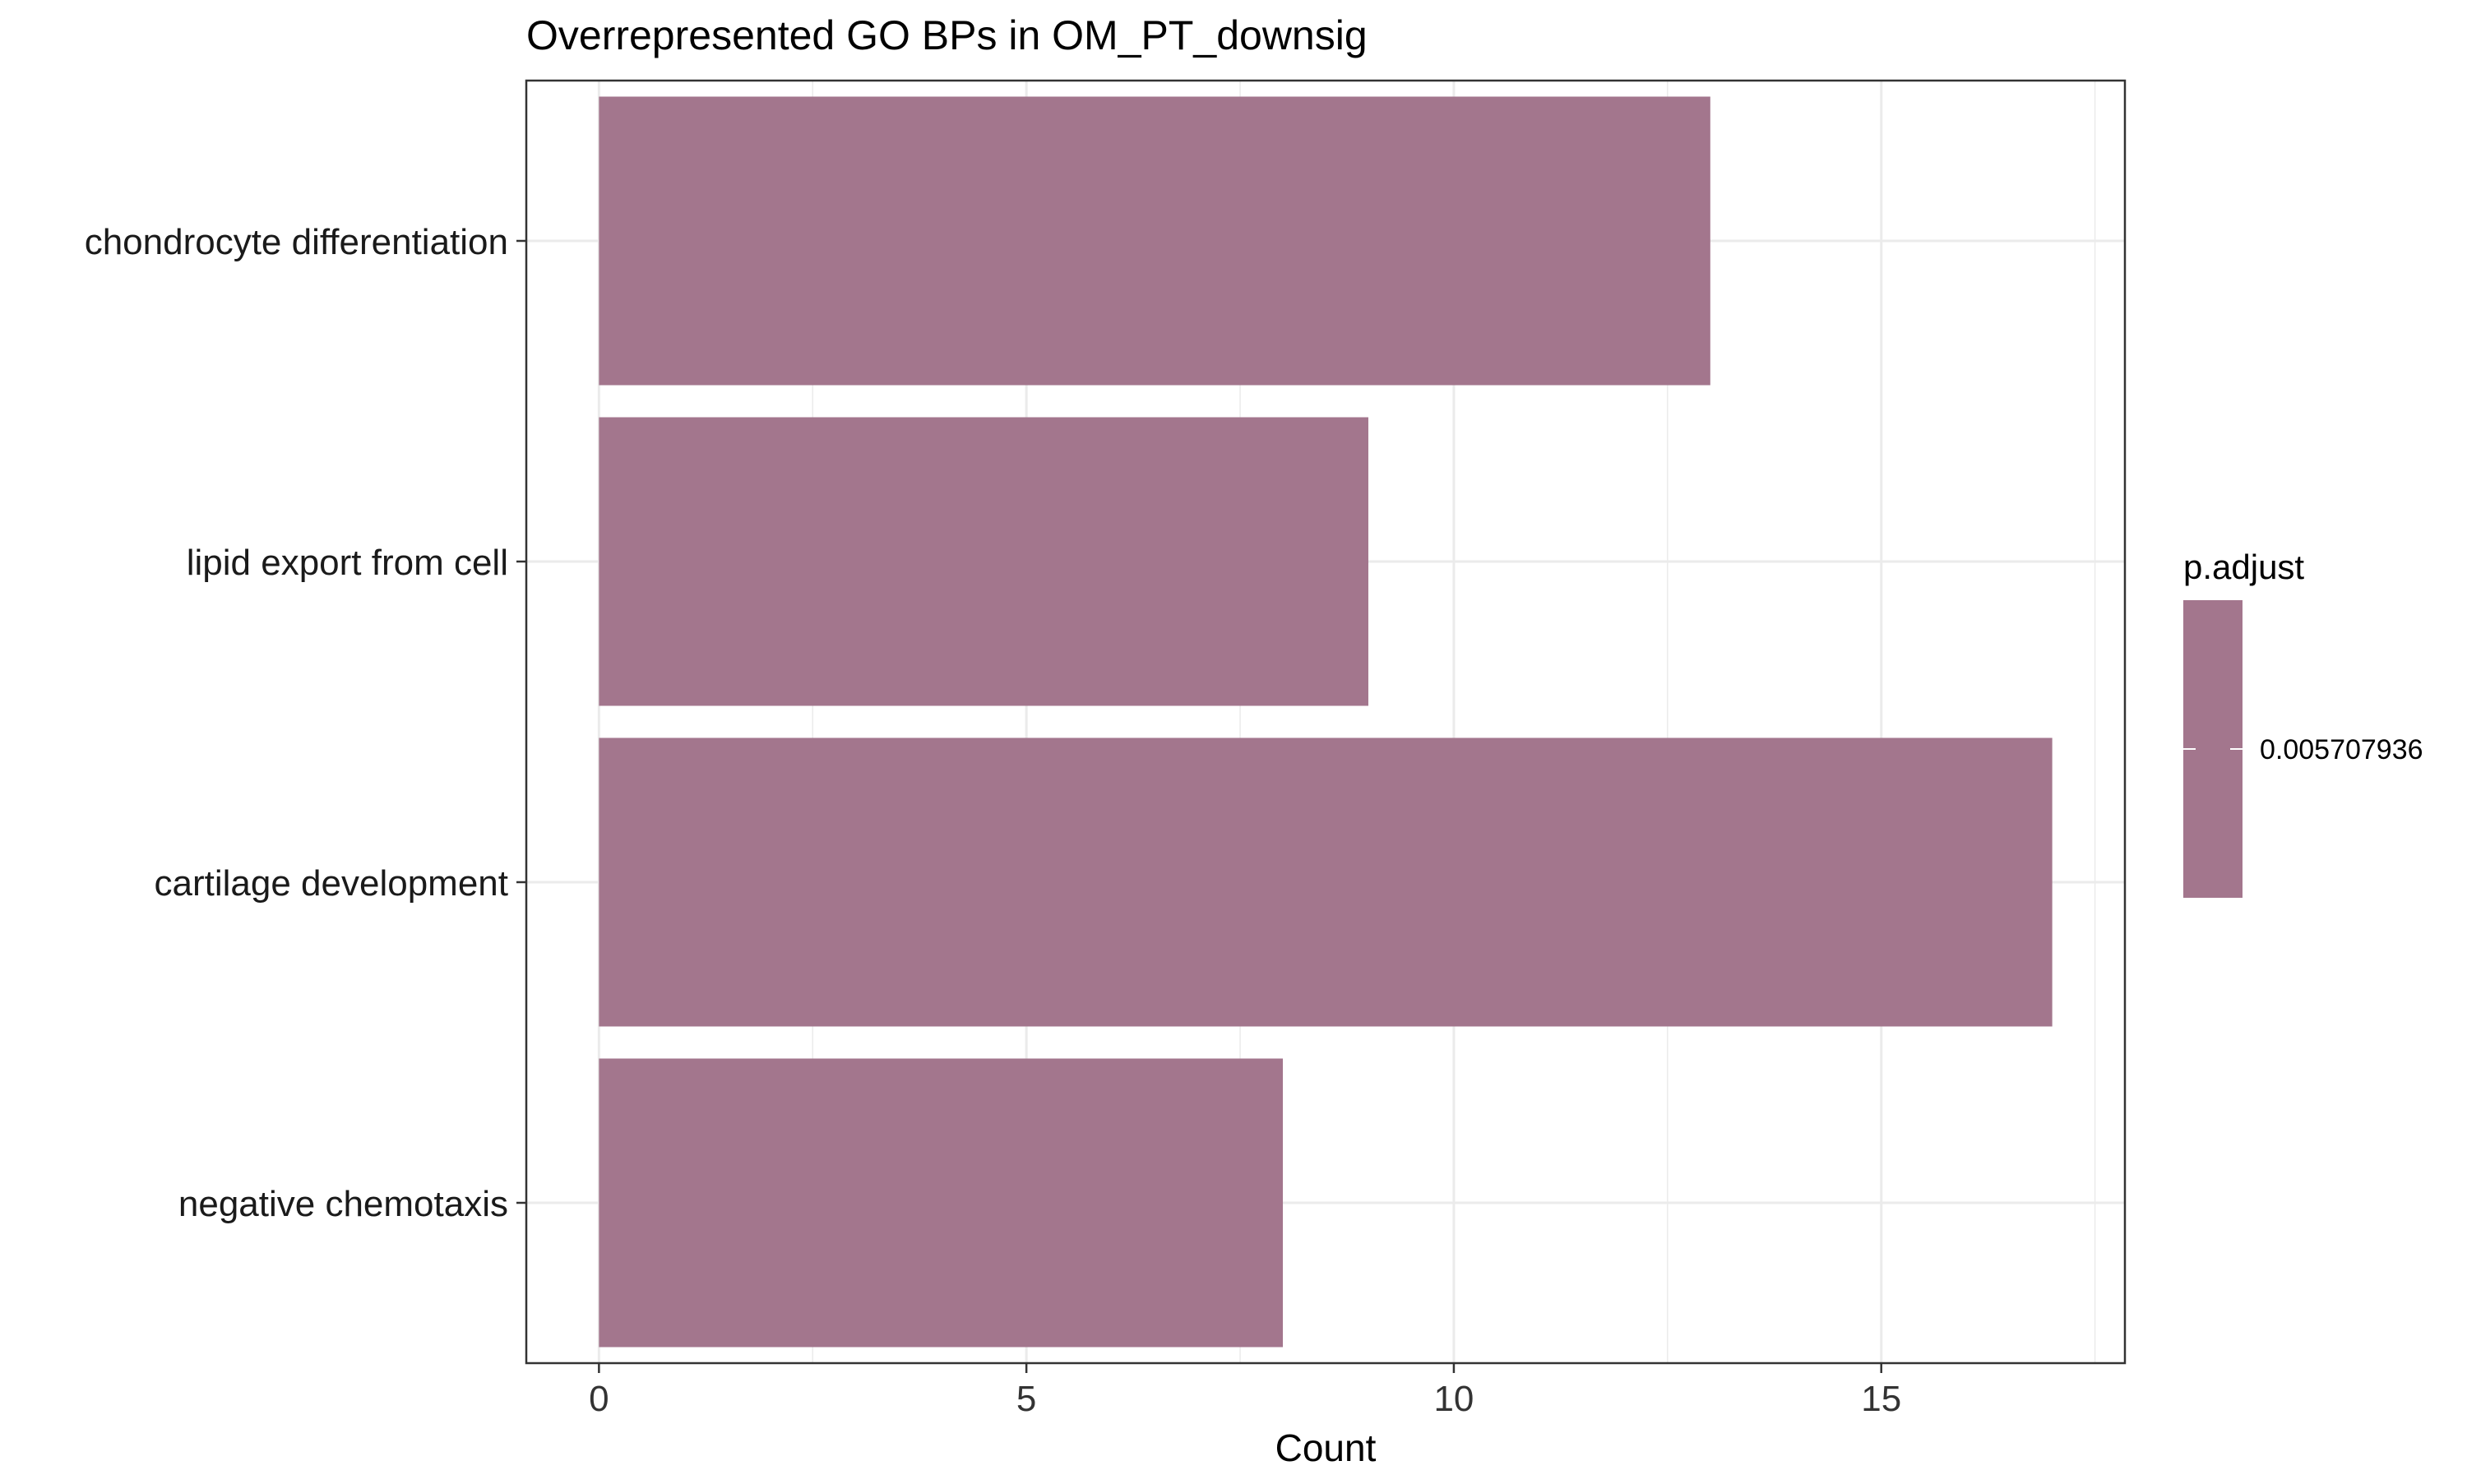 The width and height of the screenshot is (2467, 1484). What do you see at coordinates (297, 242) in the screenshot?
I see `y-tick-label: chondrocyte differentiation` at bounding box center [297, 242].